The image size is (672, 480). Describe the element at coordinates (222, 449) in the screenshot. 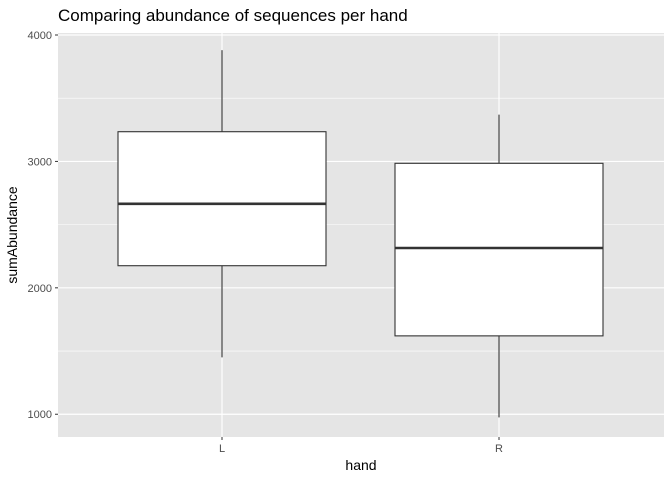

I see `x-tick-label: L` at that location.